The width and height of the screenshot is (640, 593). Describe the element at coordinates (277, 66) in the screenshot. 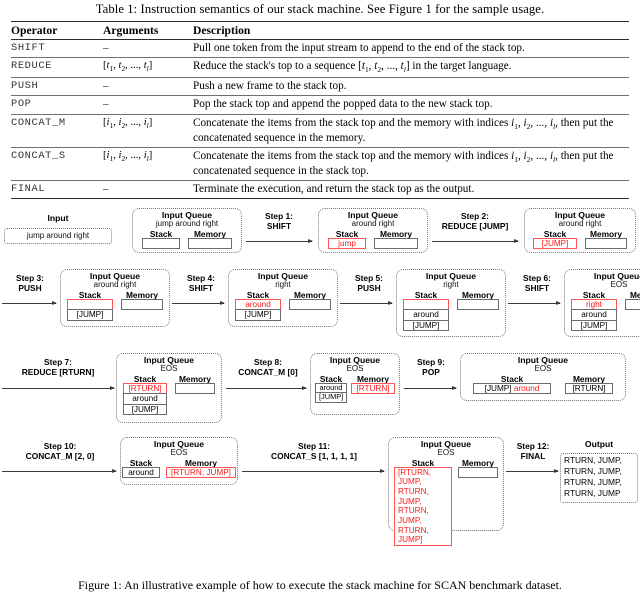

I see `description-pre: Reduce the stack's top to a sequence [` at that location.